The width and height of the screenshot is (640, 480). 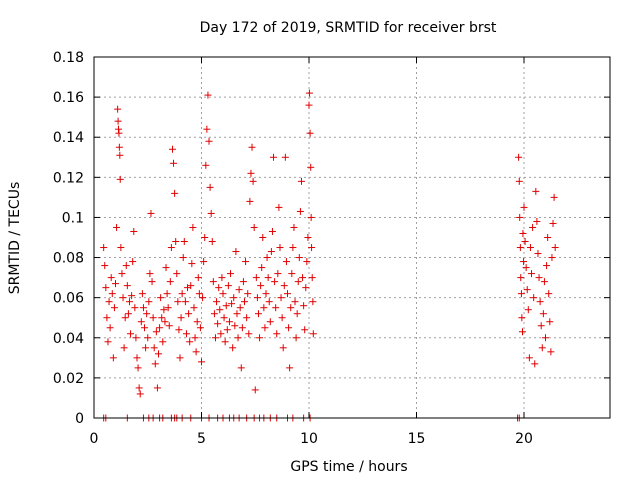 What do you see at coordinates (15, 238) in the screenshot?
I see `y-axis-label: SRMTID / TECUs` at bounding box center [15, 238].